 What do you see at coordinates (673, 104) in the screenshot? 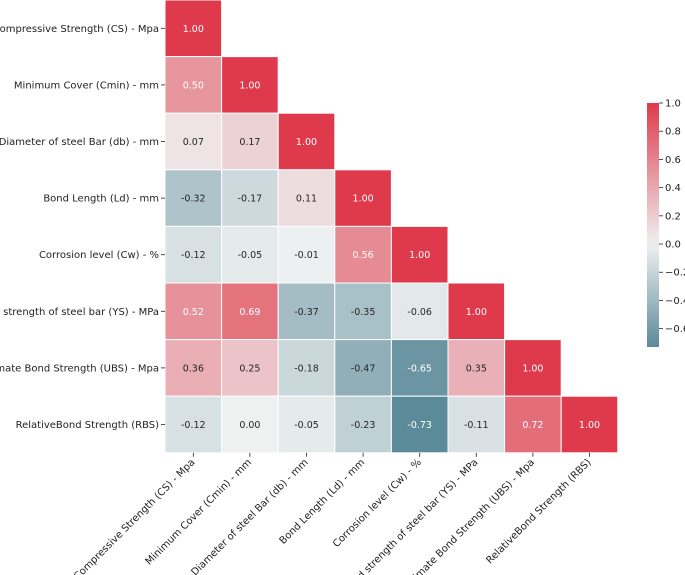
I see `colorbar-tick-label: 1.0` at bounding box center [673, 104].